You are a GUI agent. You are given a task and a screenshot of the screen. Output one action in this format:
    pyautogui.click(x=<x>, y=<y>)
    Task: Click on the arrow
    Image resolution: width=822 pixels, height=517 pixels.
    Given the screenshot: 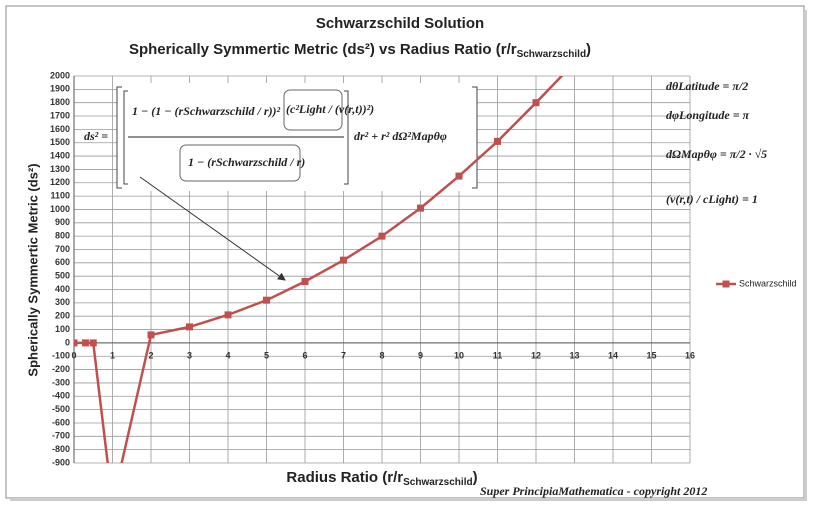 What is the action you would take?
    pyautogui.click(x=212, y=228)
    